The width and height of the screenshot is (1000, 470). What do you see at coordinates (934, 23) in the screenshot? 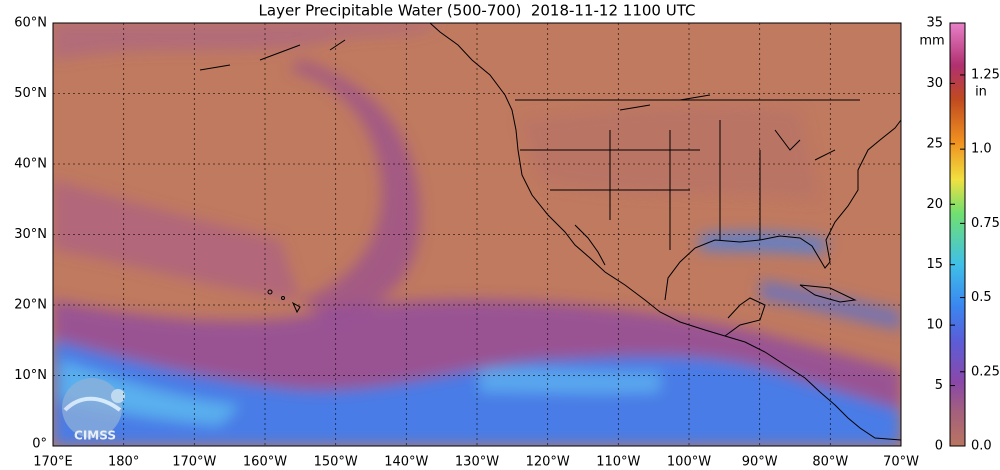
I see `colorbar-mm-label: 35` at bounding box center [934, 23].